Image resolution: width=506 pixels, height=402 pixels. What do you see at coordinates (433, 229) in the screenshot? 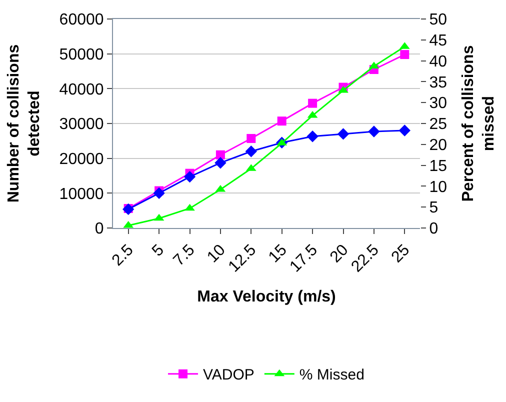
I see `y2-tick-label: 0` at bounding box center [433, 229].